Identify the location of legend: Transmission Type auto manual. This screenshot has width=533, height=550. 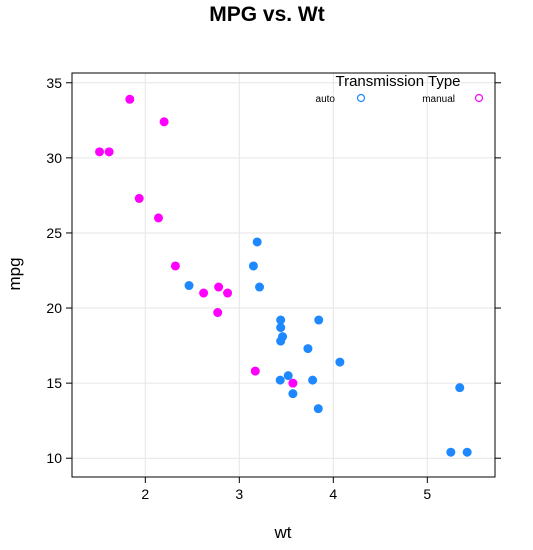
(400, 89).